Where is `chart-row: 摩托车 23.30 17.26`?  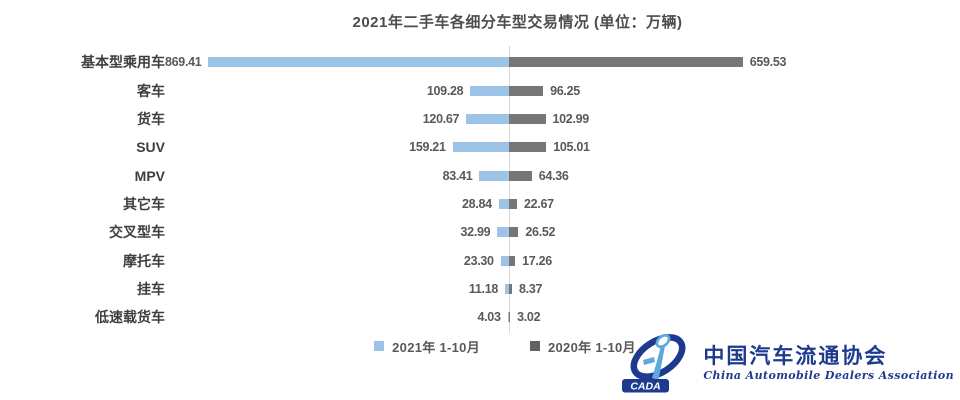
chart-row: 摩托车 23.30 17.26 is located at coordinates (480, 260).